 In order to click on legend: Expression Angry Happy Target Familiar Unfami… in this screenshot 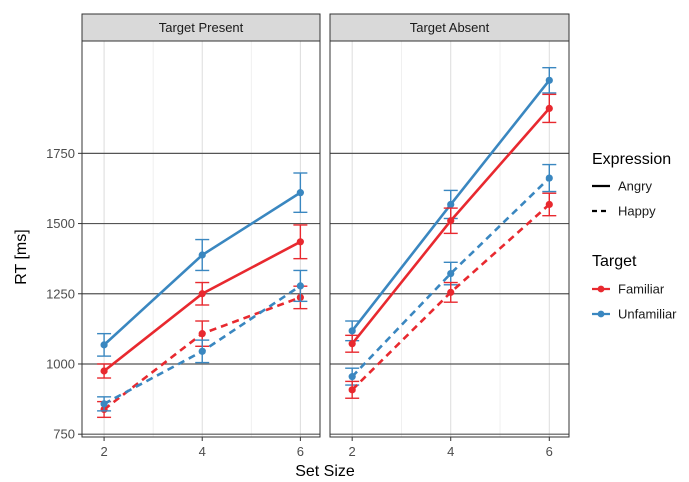, I will do `click(634, 236)`.